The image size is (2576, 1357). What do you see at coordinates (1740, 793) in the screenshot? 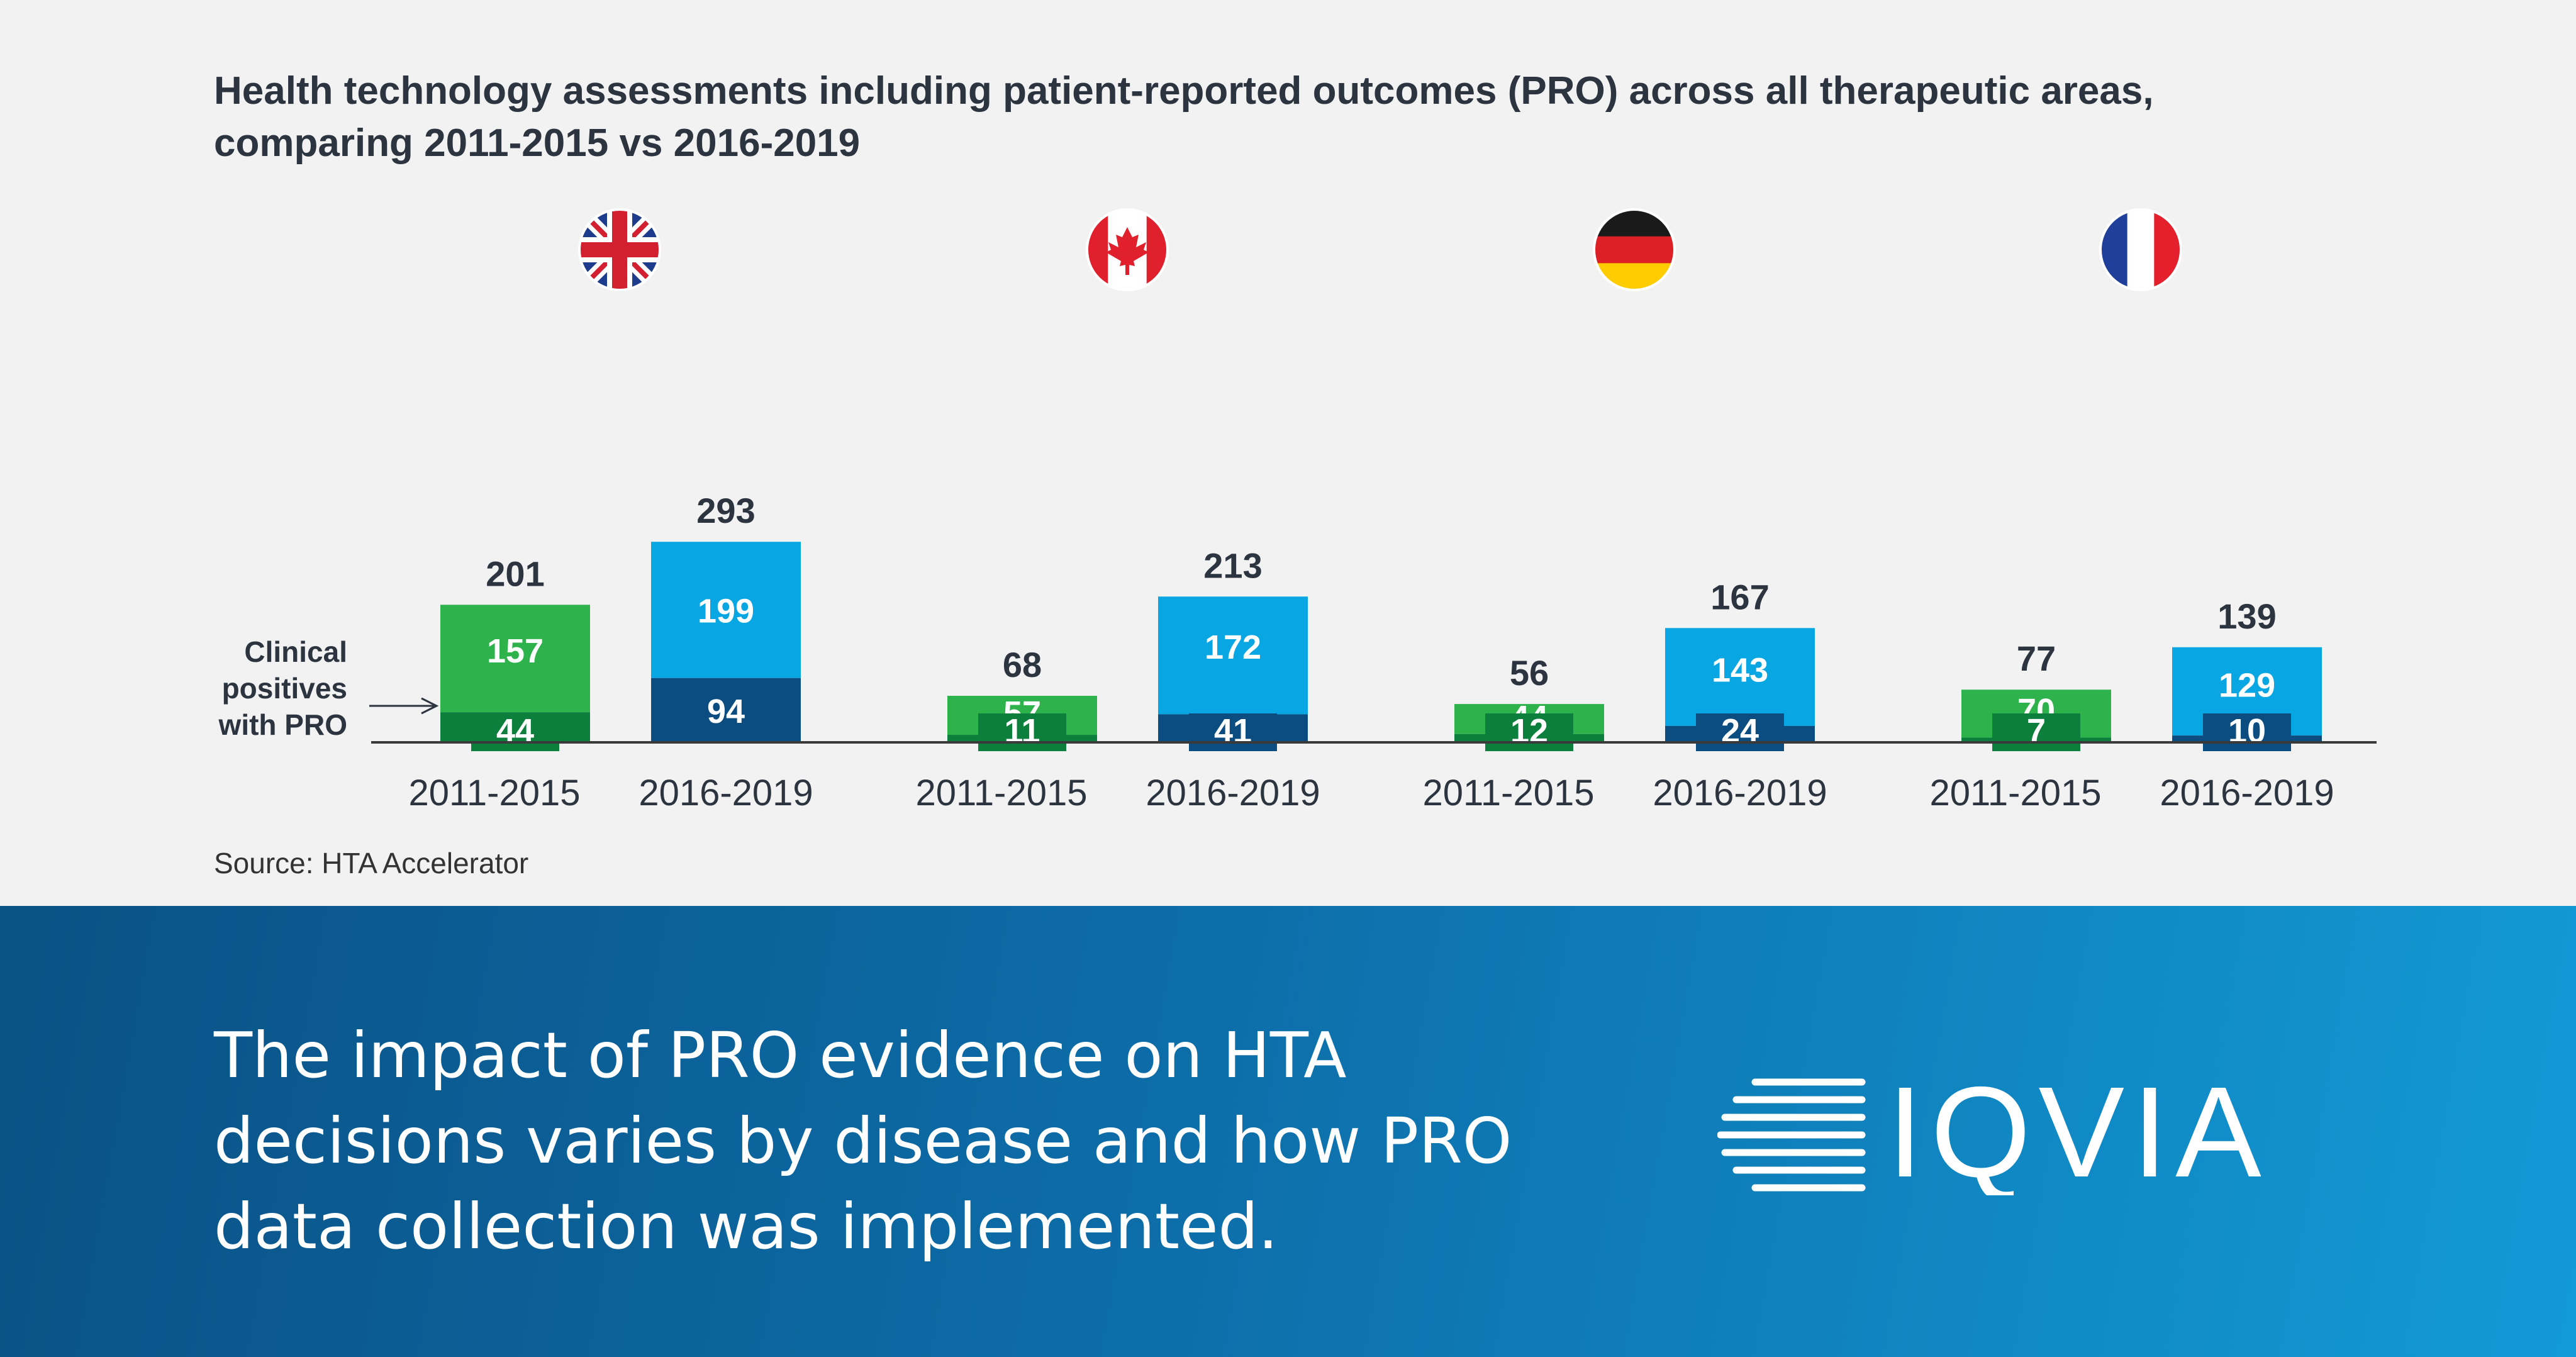
I see `x-tick-label-2-1: 2016-2019` at bounding box center [1740, 793].